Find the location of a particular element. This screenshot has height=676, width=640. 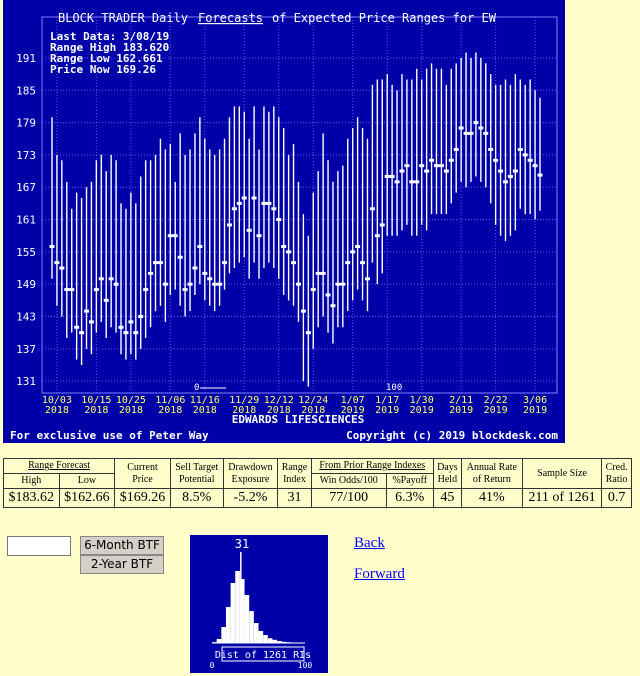

button: 2-Year BTF is located at coordinates (122, 564).